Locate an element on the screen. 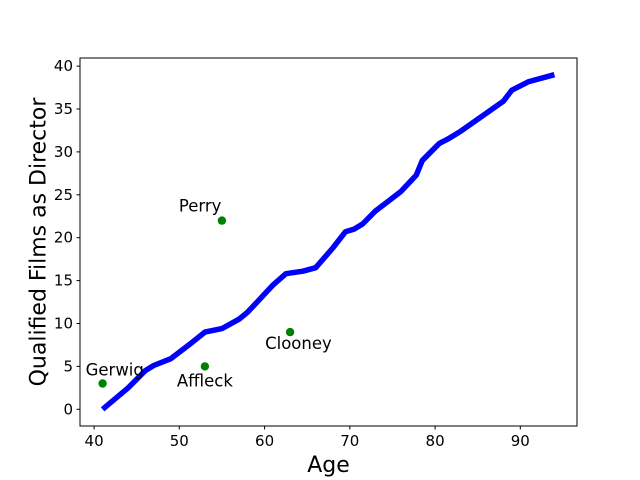 This screenshot has width=640, height=480. x-tick-label-80: 80 is located at coordinates (435, 441).